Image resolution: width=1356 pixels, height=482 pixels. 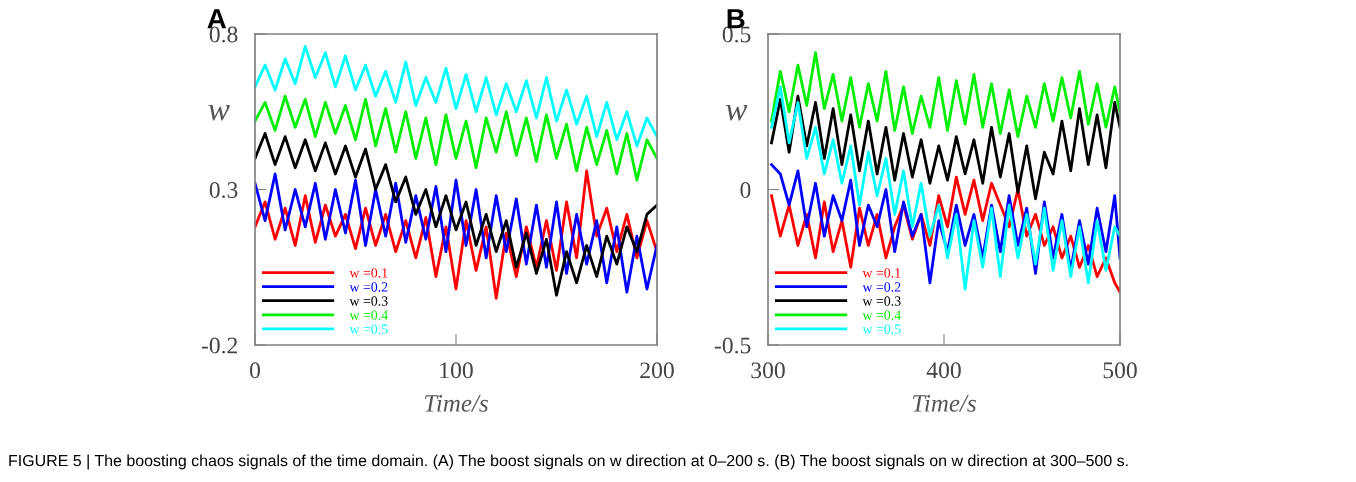 I want to click on x-tick-label: 0, so click(x=255, y=370).